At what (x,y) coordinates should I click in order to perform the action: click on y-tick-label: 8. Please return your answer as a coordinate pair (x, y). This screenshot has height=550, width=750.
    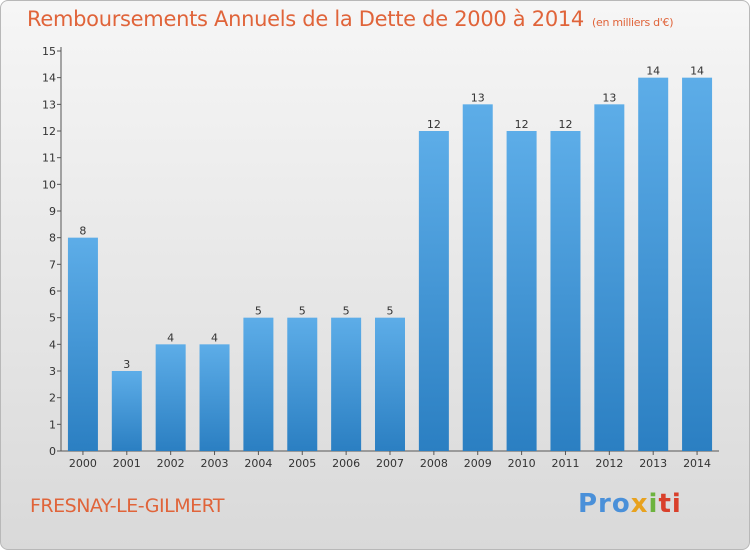
    Looking at the image, I should click on (52, 238).